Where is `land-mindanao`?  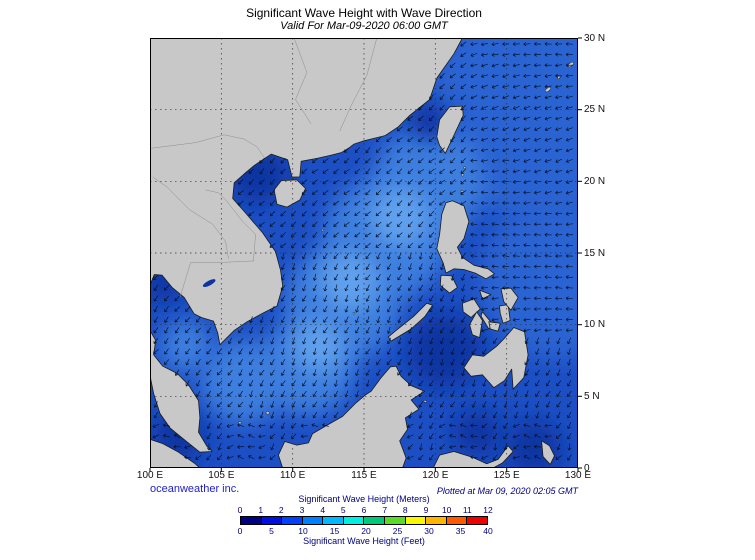 land-mindanao is located at coordinates (496, 358).